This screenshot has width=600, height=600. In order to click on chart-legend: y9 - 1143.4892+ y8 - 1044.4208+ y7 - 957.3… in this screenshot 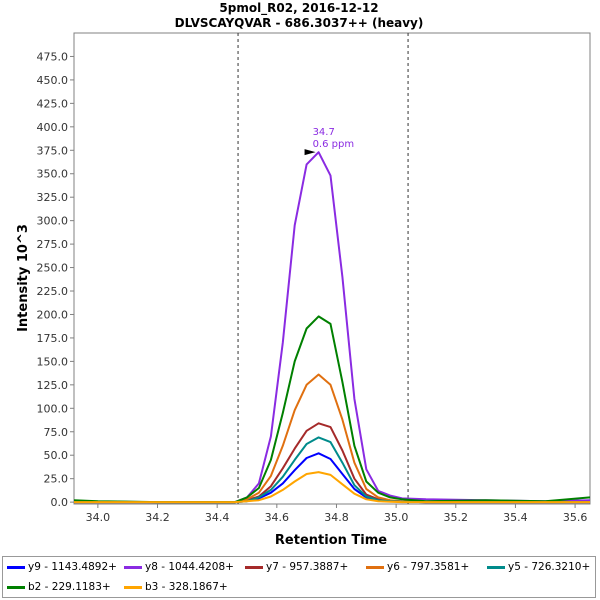, I will do `click(299, 577)`.